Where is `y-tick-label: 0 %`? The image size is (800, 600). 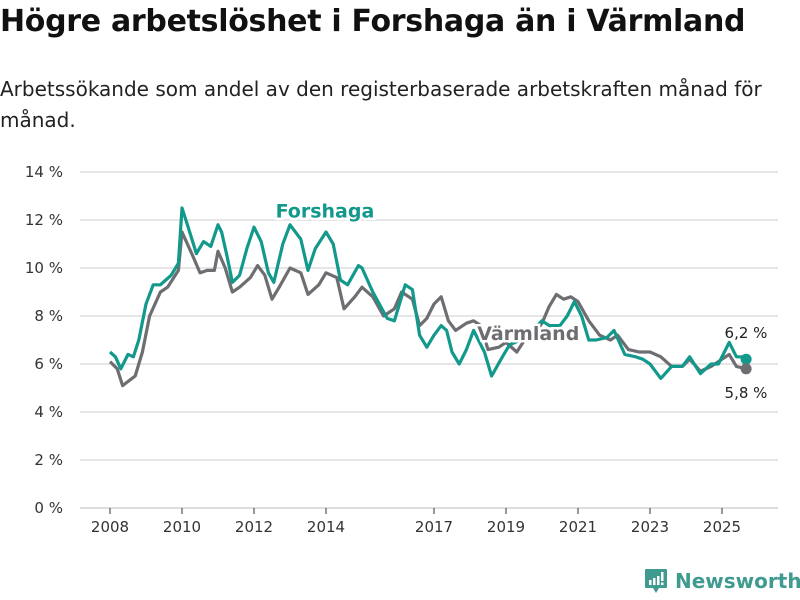 y-tick-label: 0 % is located at coordinates (48, 508).